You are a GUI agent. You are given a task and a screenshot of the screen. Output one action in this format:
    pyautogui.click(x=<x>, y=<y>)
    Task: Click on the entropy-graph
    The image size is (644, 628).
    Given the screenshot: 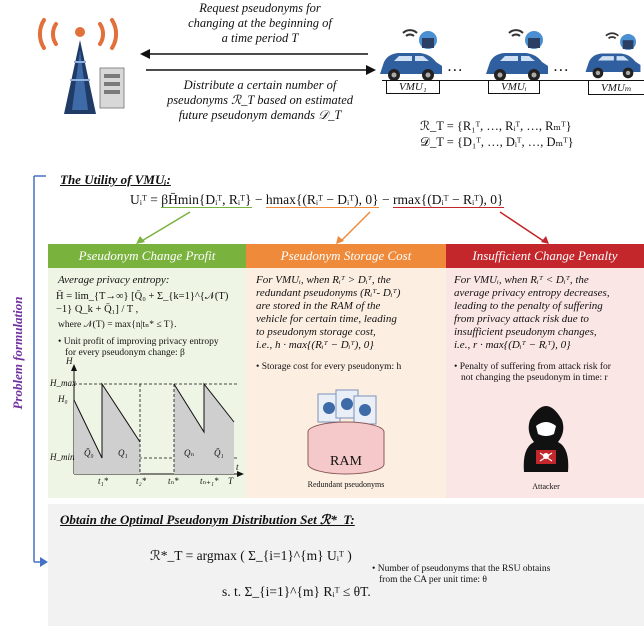 What is the action you would take?
    pyautogui.click(x=157, y=420)
    